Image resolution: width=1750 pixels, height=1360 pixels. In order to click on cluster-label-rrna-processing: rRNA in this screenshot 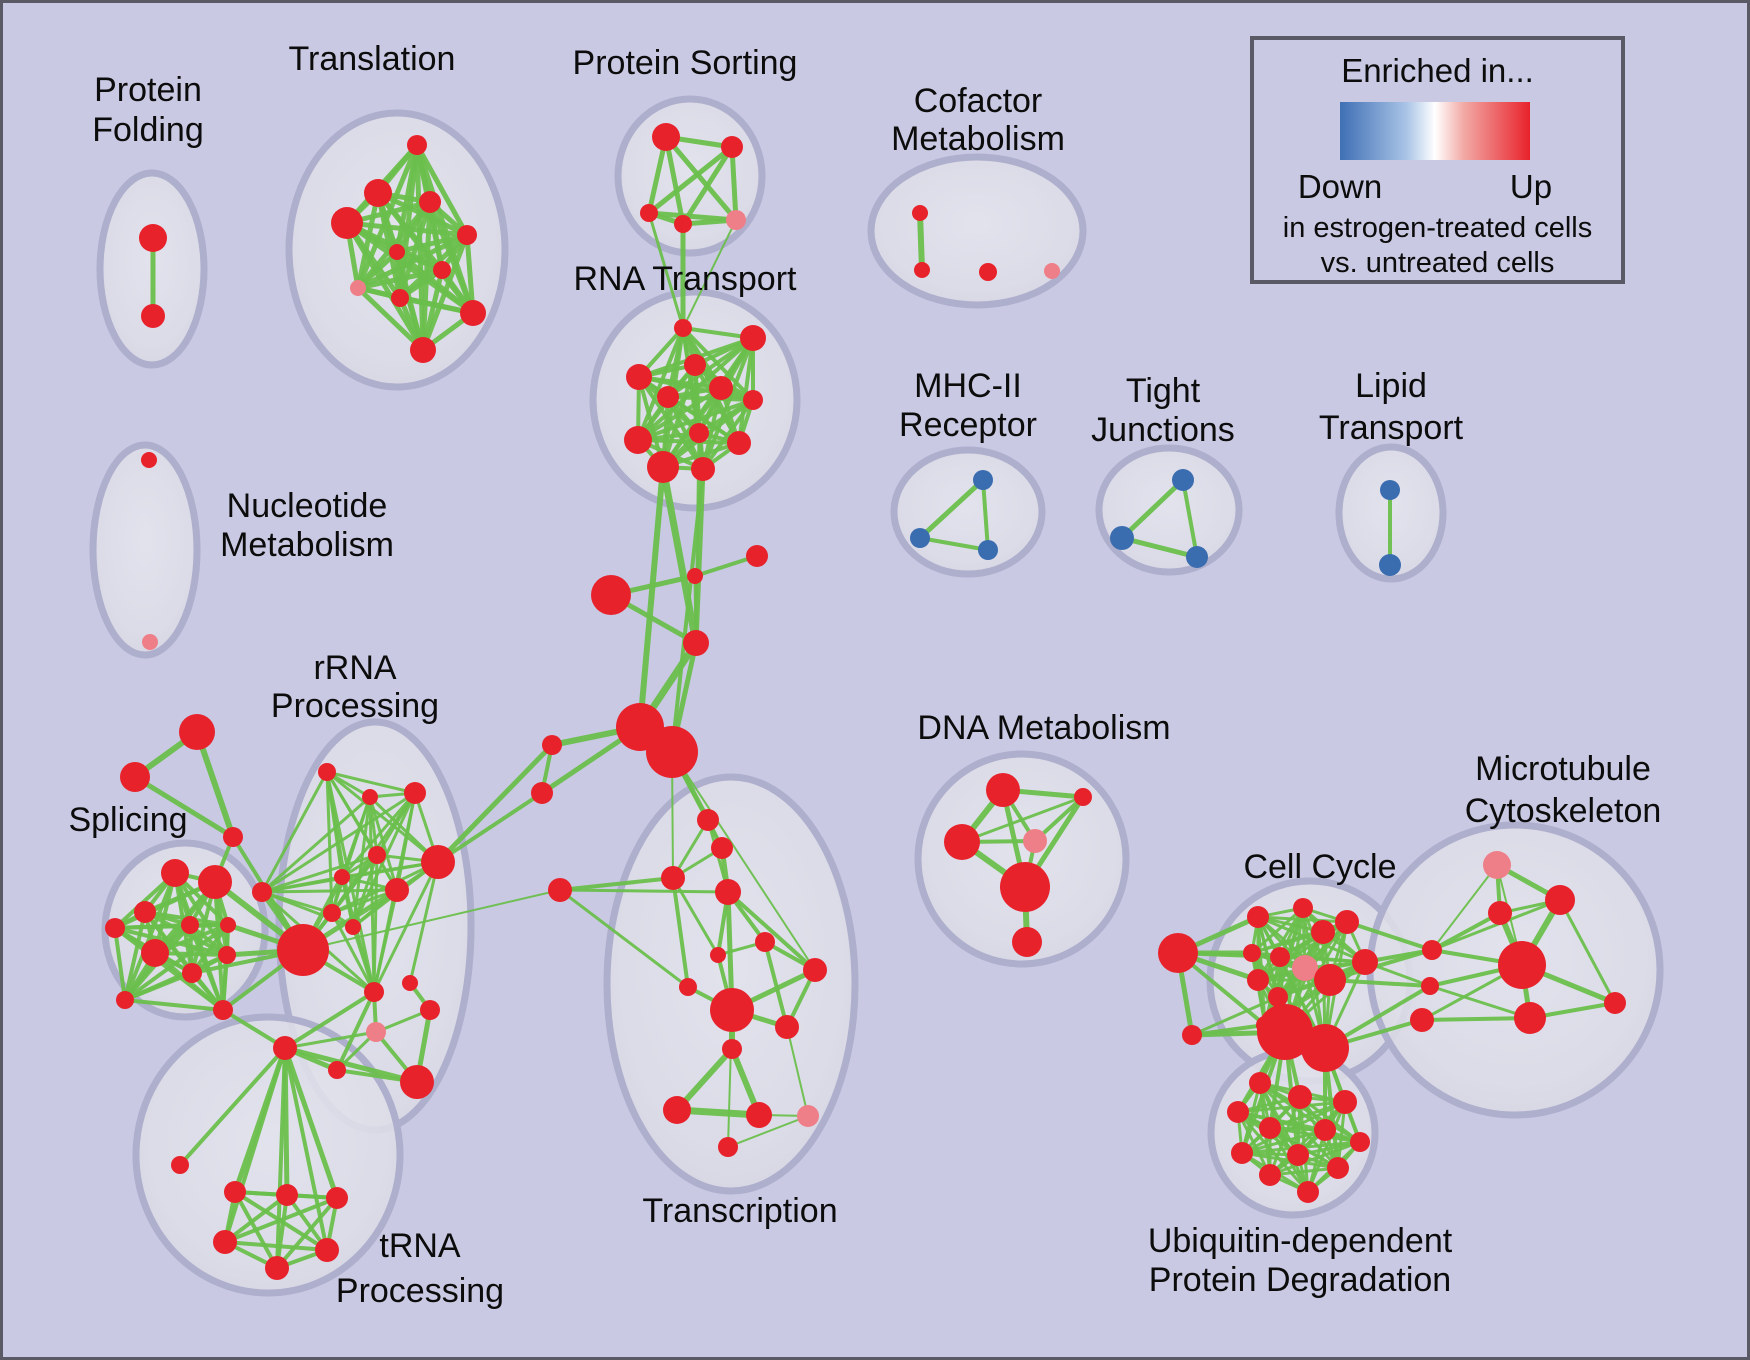, I will do `click(354, 668)`.